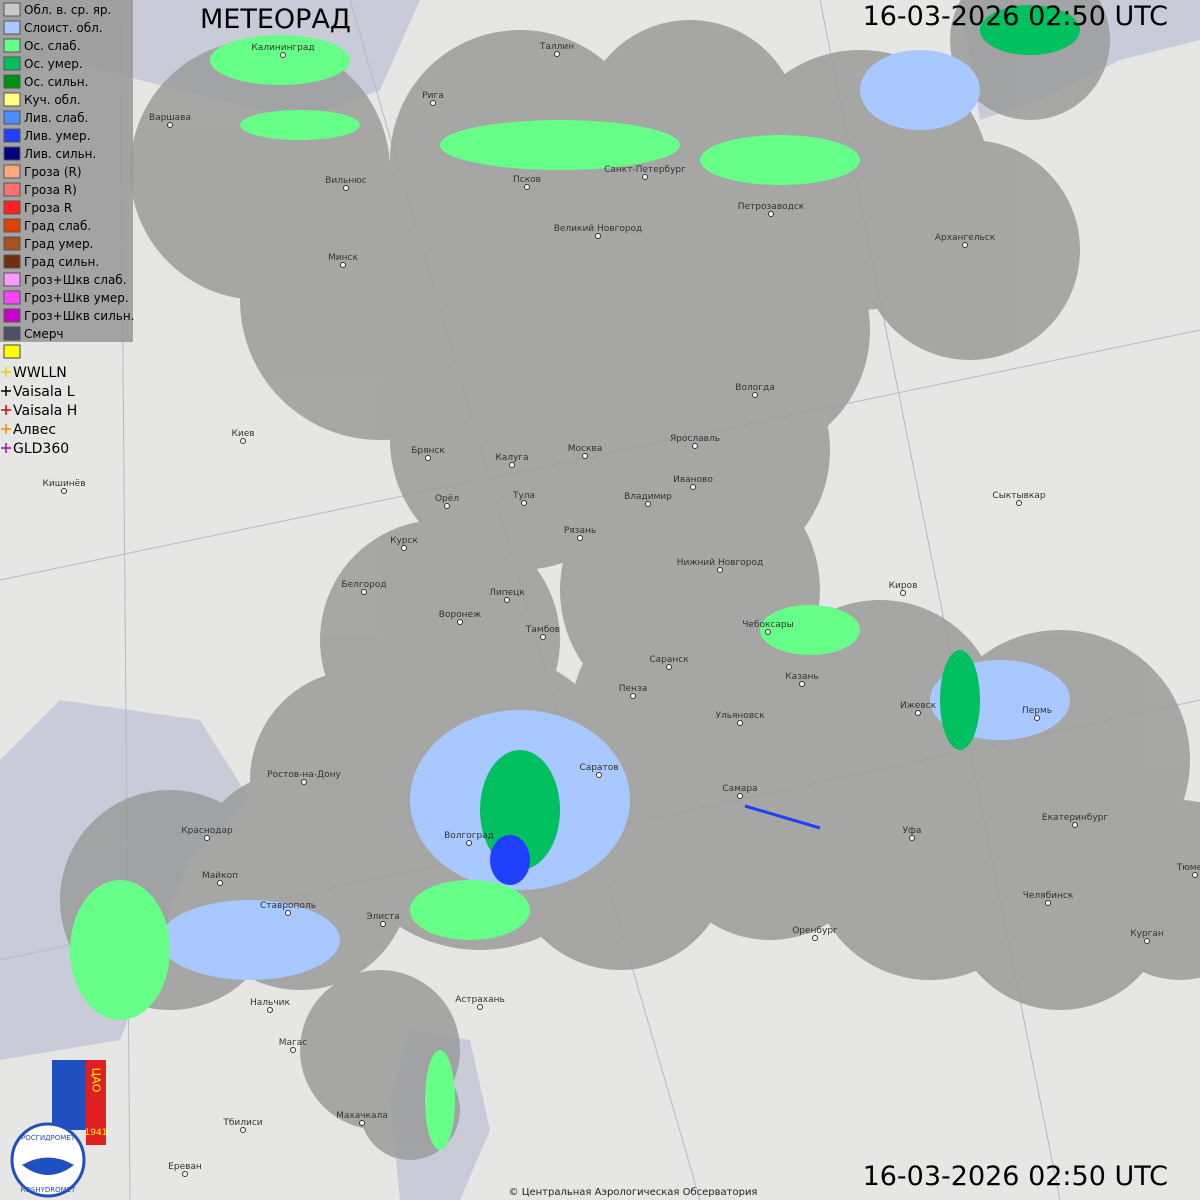 Image resolution: width=1200 pixels, height=1200 pixels. What do you see at coordinates (767, 625) in the screenshot?
I see `city-label: Чебоксары` at bounding box center [767, 625].